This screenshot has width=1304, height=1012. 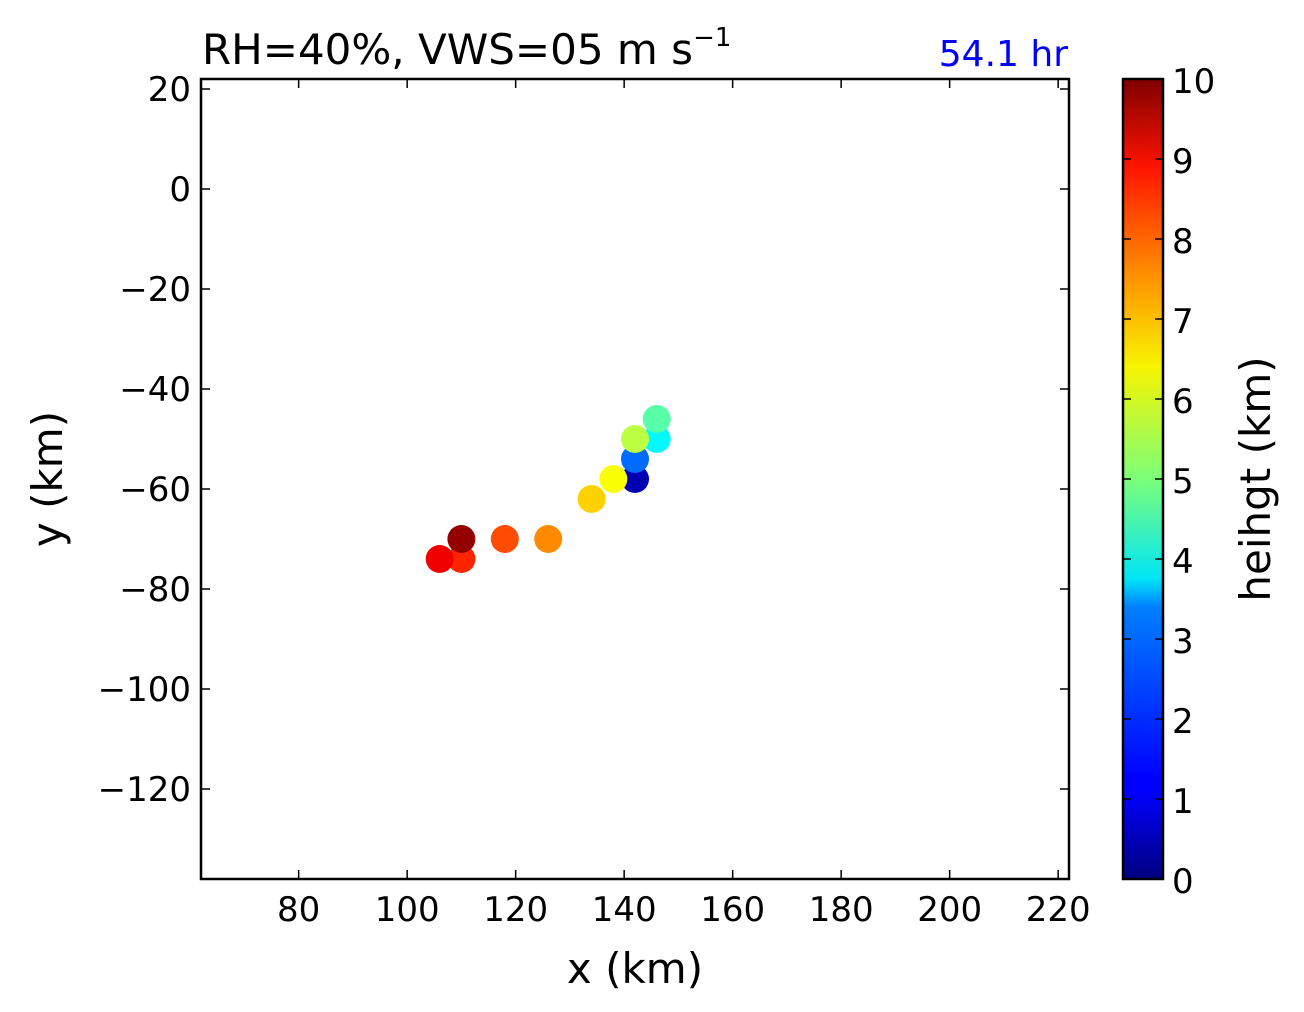 What do you see at coordinates (155, 490) in the screenshot?
I see `y-tick-label: −60` at bounding box center [155, 490].